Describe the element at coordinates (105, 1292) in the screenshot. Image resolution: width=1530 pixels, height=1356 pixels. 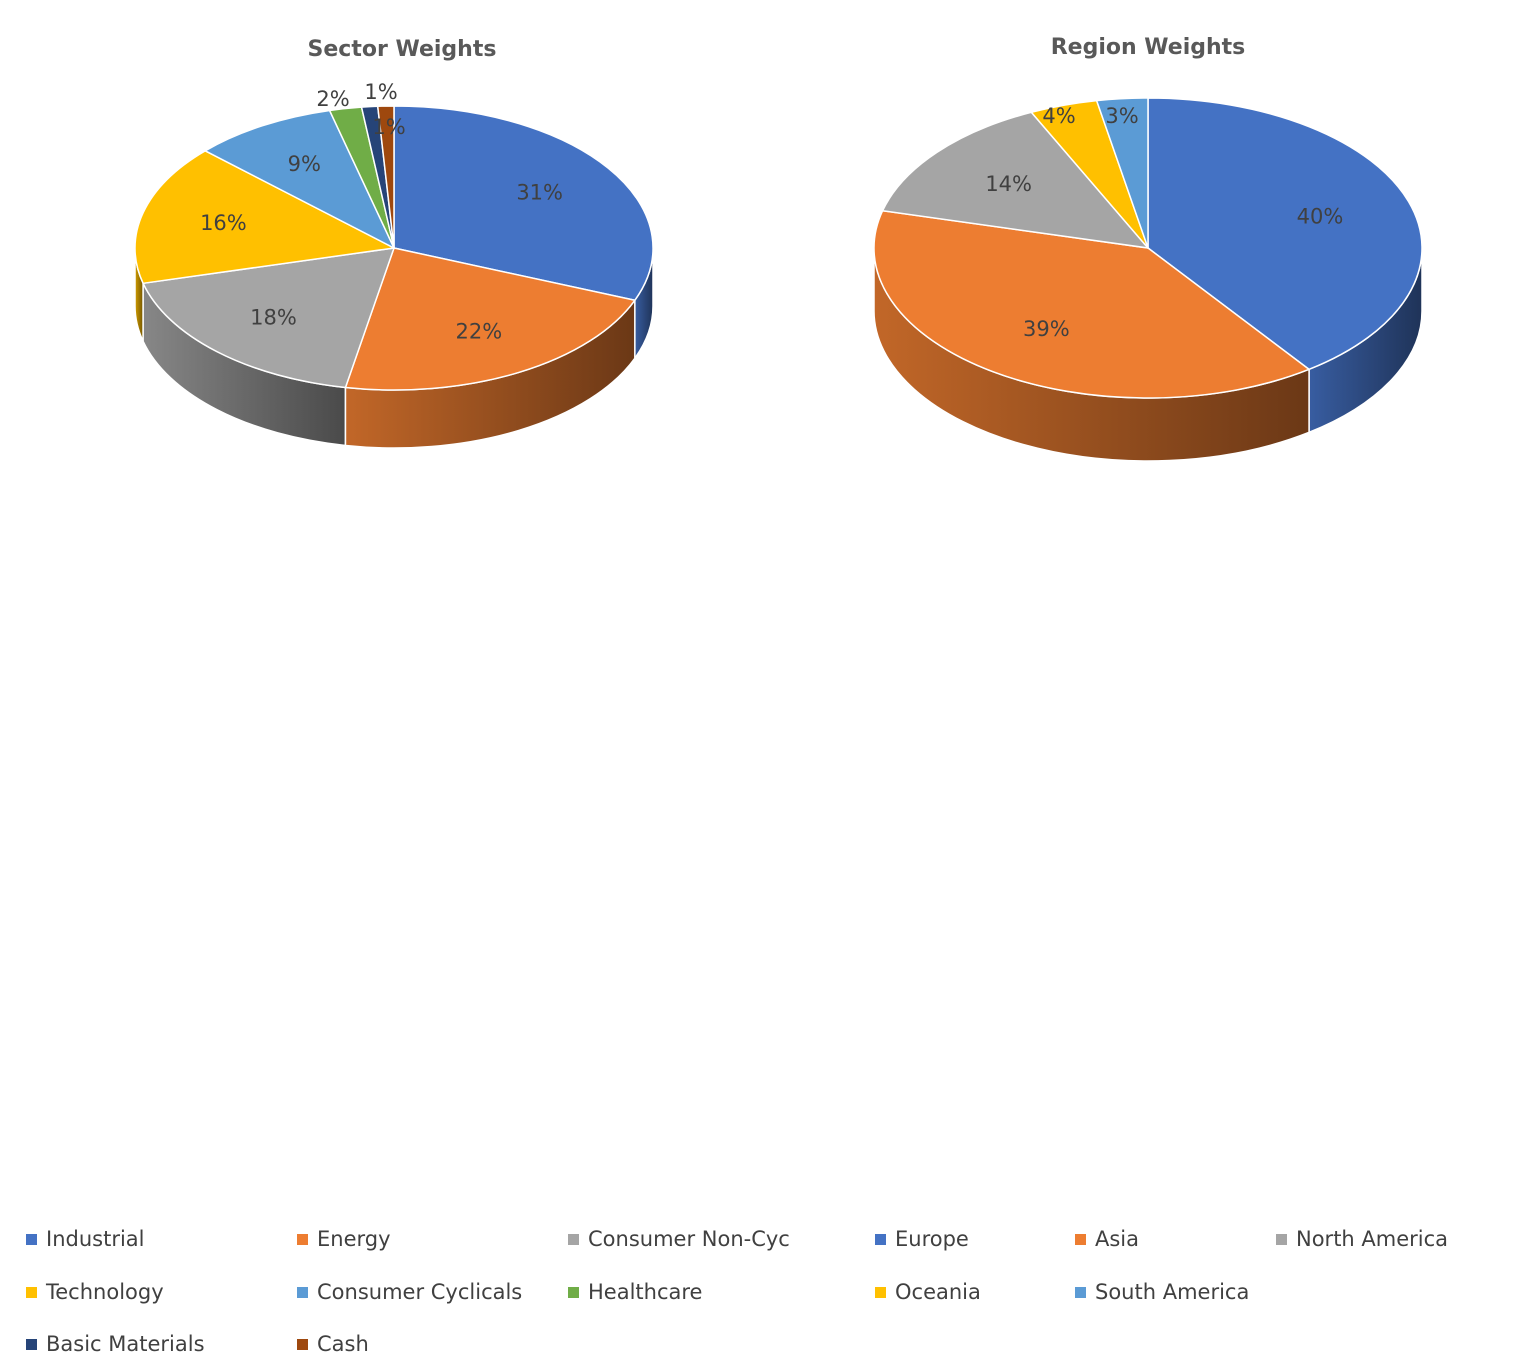
I see `legend-label: Technology` at that location.